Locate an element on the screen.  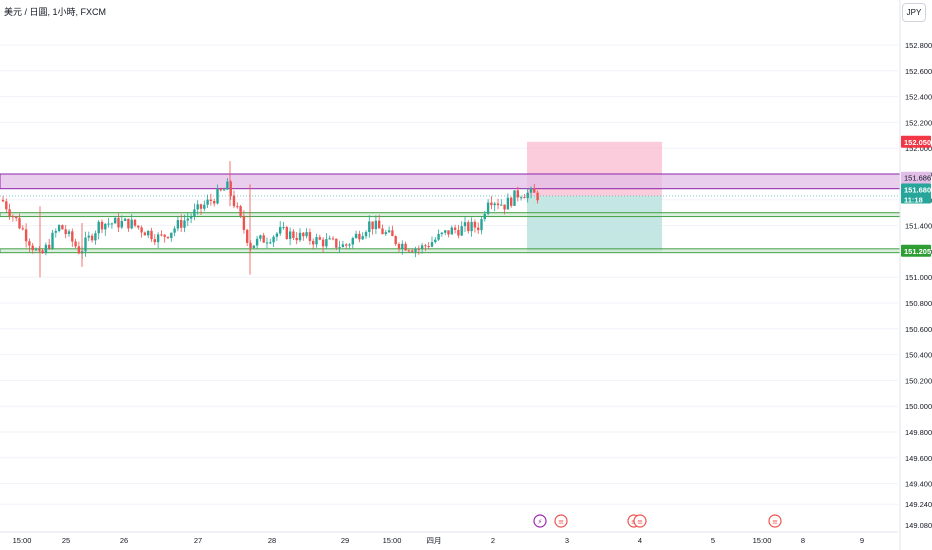
price-tick-label: 150.000 is located at coordinates (918, 406).